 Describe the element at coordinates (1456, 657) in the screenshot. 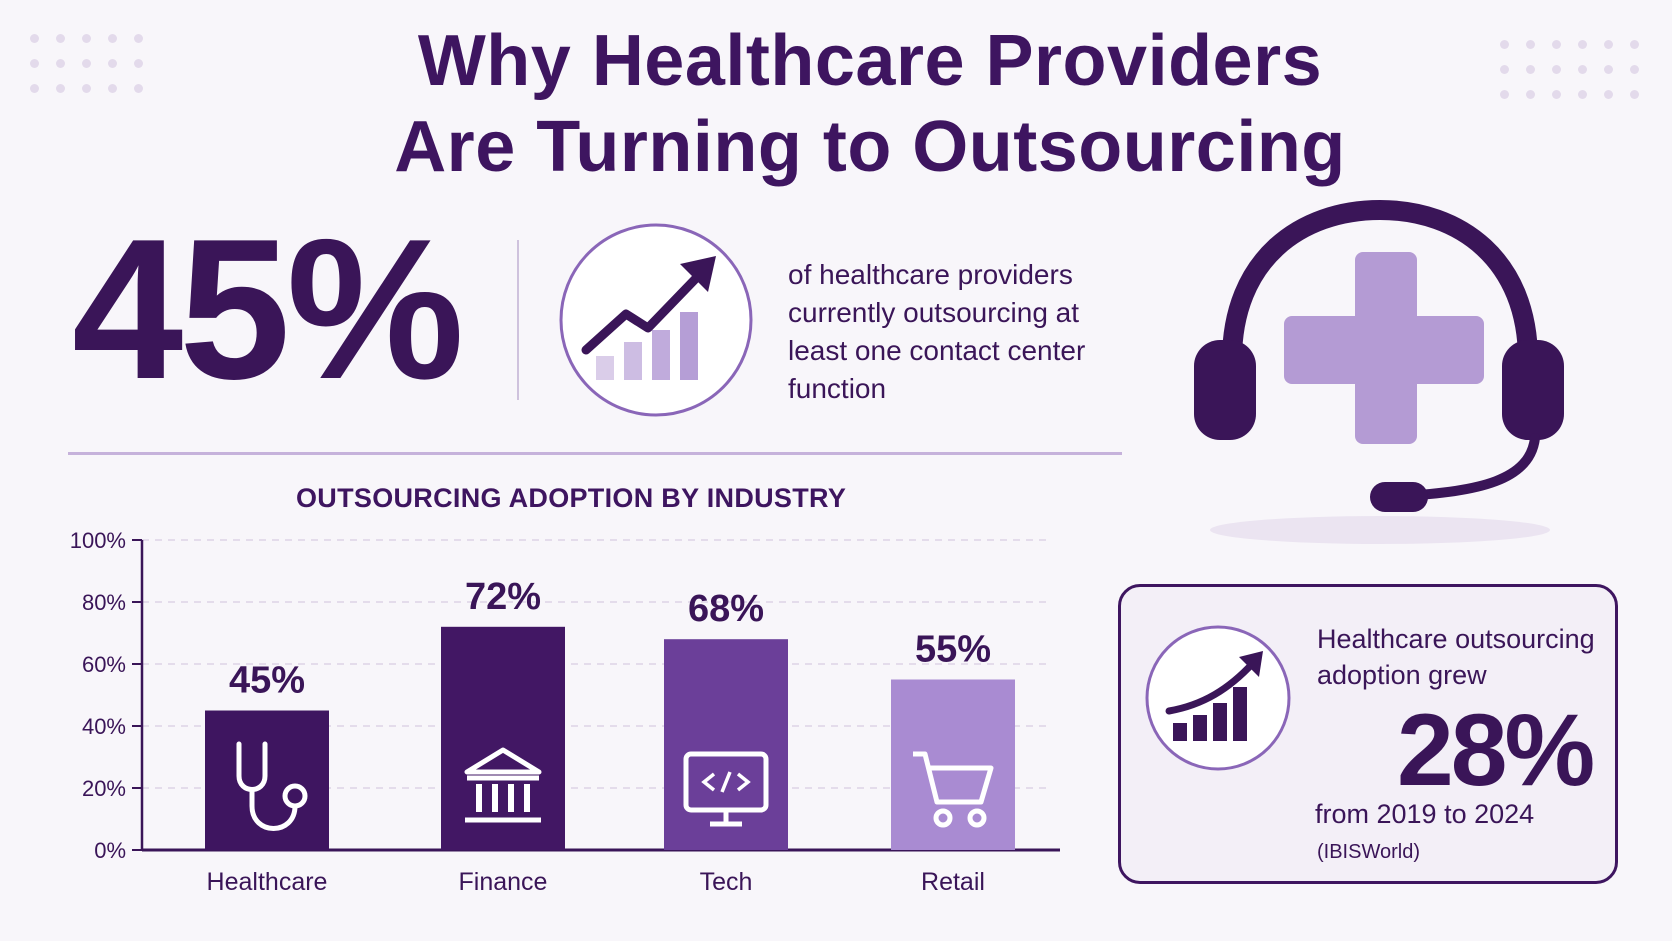

I see `growth-lead-text: Healthcare outsourcing adoption grew` at that location.